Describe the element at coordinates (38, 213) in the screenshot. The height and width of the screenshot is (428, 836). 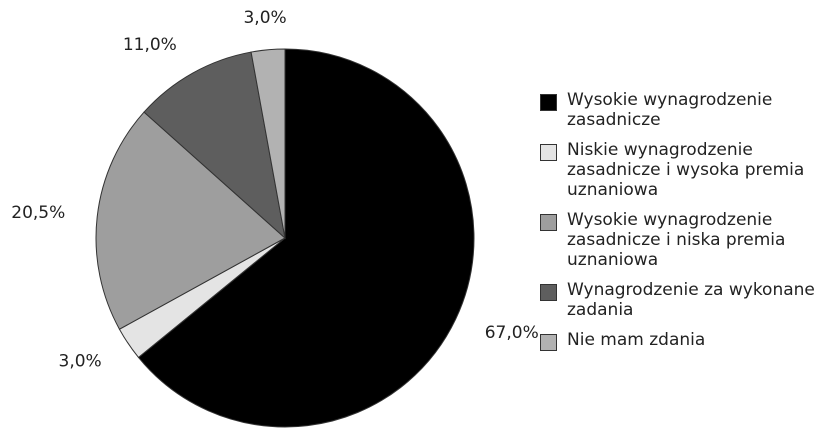
I see `value-label: 20,5%` at that location.